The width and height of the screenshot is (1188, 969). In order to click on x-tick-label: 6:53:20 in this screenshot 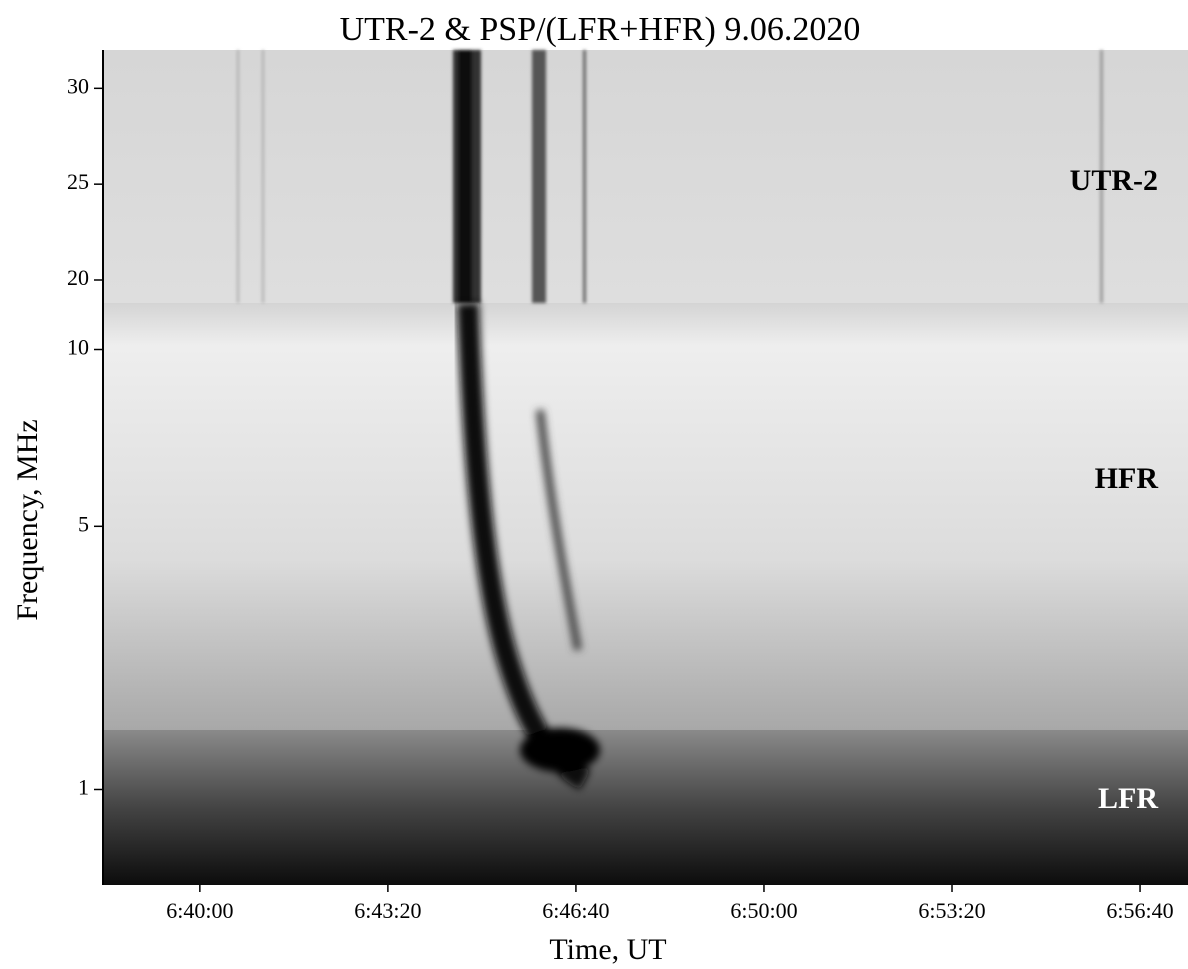, I will do `click(951, 910)`.